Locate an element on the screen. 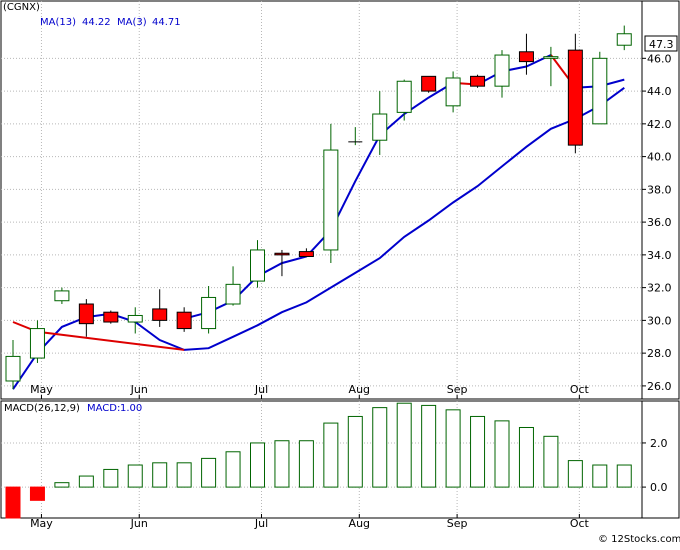 This screenshot has width=680, height=550. price-x-tick-label: Jun is located at coordinates (139, 389).